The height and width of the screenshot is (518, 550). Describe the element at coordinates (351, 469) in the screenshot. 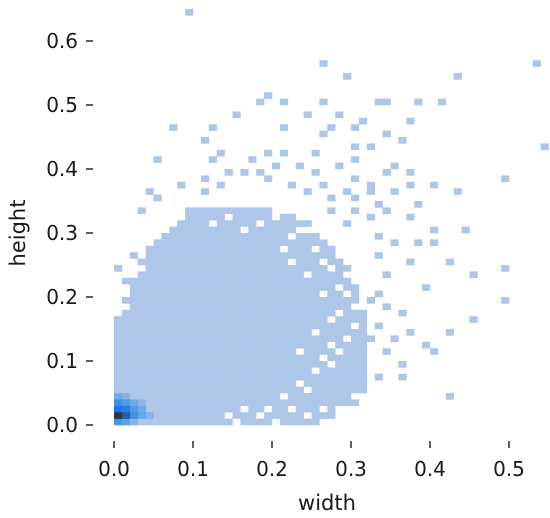

I see `x-tick-label: 0.3` at that location.